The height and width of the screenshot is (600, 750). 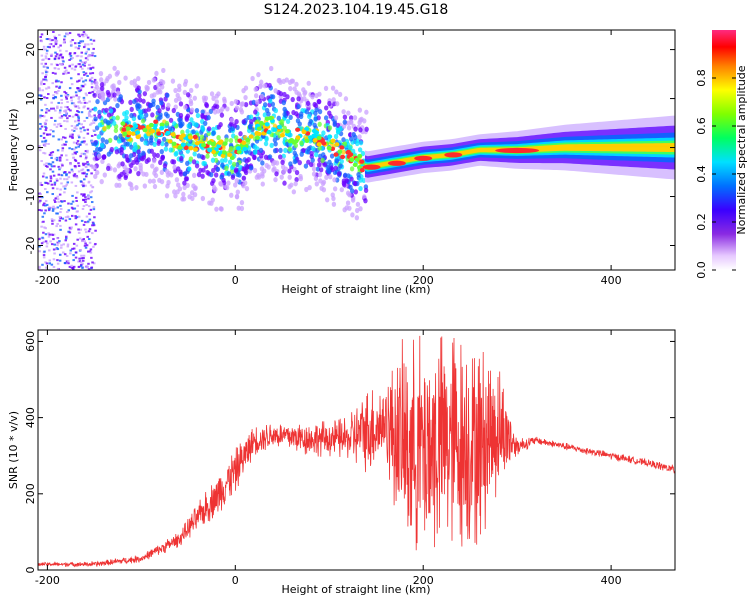 I want to click on snr-ytick-label: 200, so click(x=30, y=493).